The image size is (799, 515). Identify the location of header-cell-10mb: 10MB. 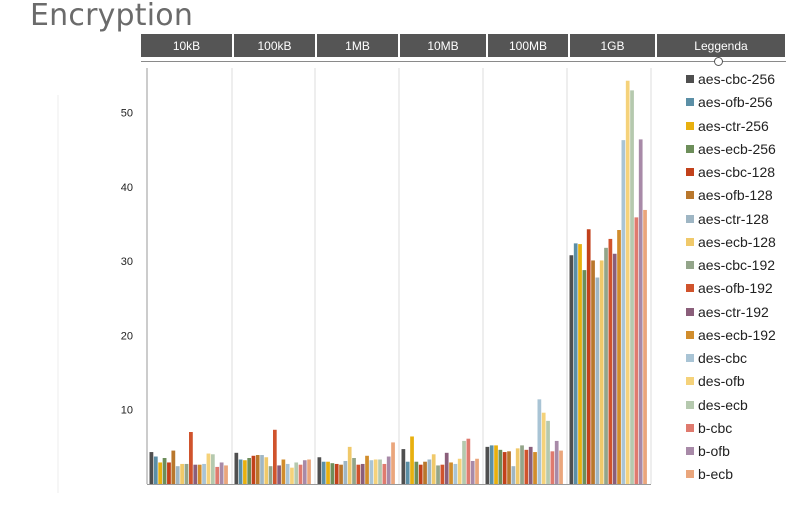
(443, 45).